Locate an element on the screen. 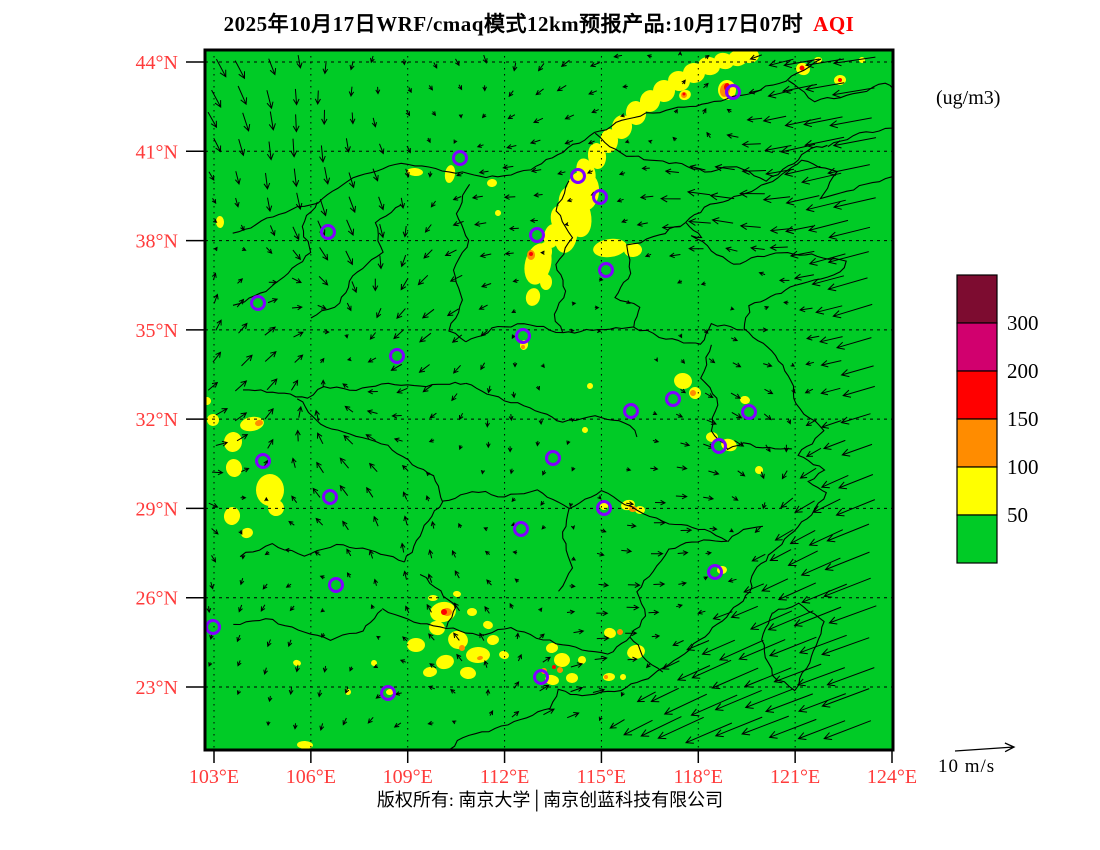 Image resolution: width=1100 pixels, height=850 pixels. legend-tick-label: 50 is located at coordinates (1017, 515).